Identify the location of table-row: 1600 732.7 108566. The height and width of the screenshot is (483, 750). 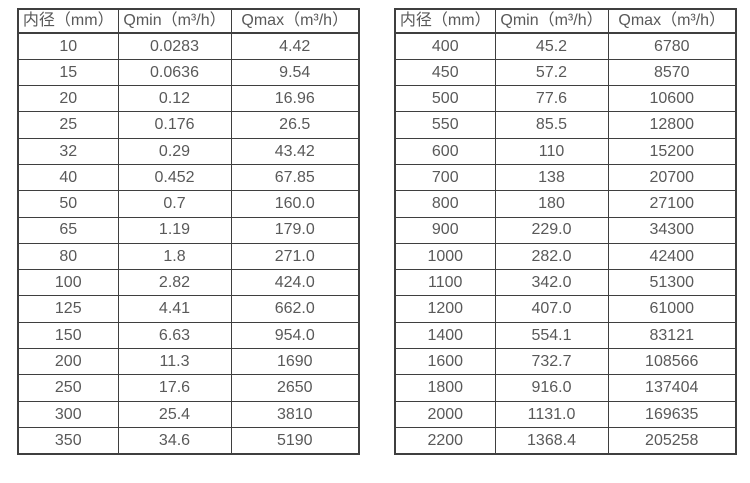
(565, 362).